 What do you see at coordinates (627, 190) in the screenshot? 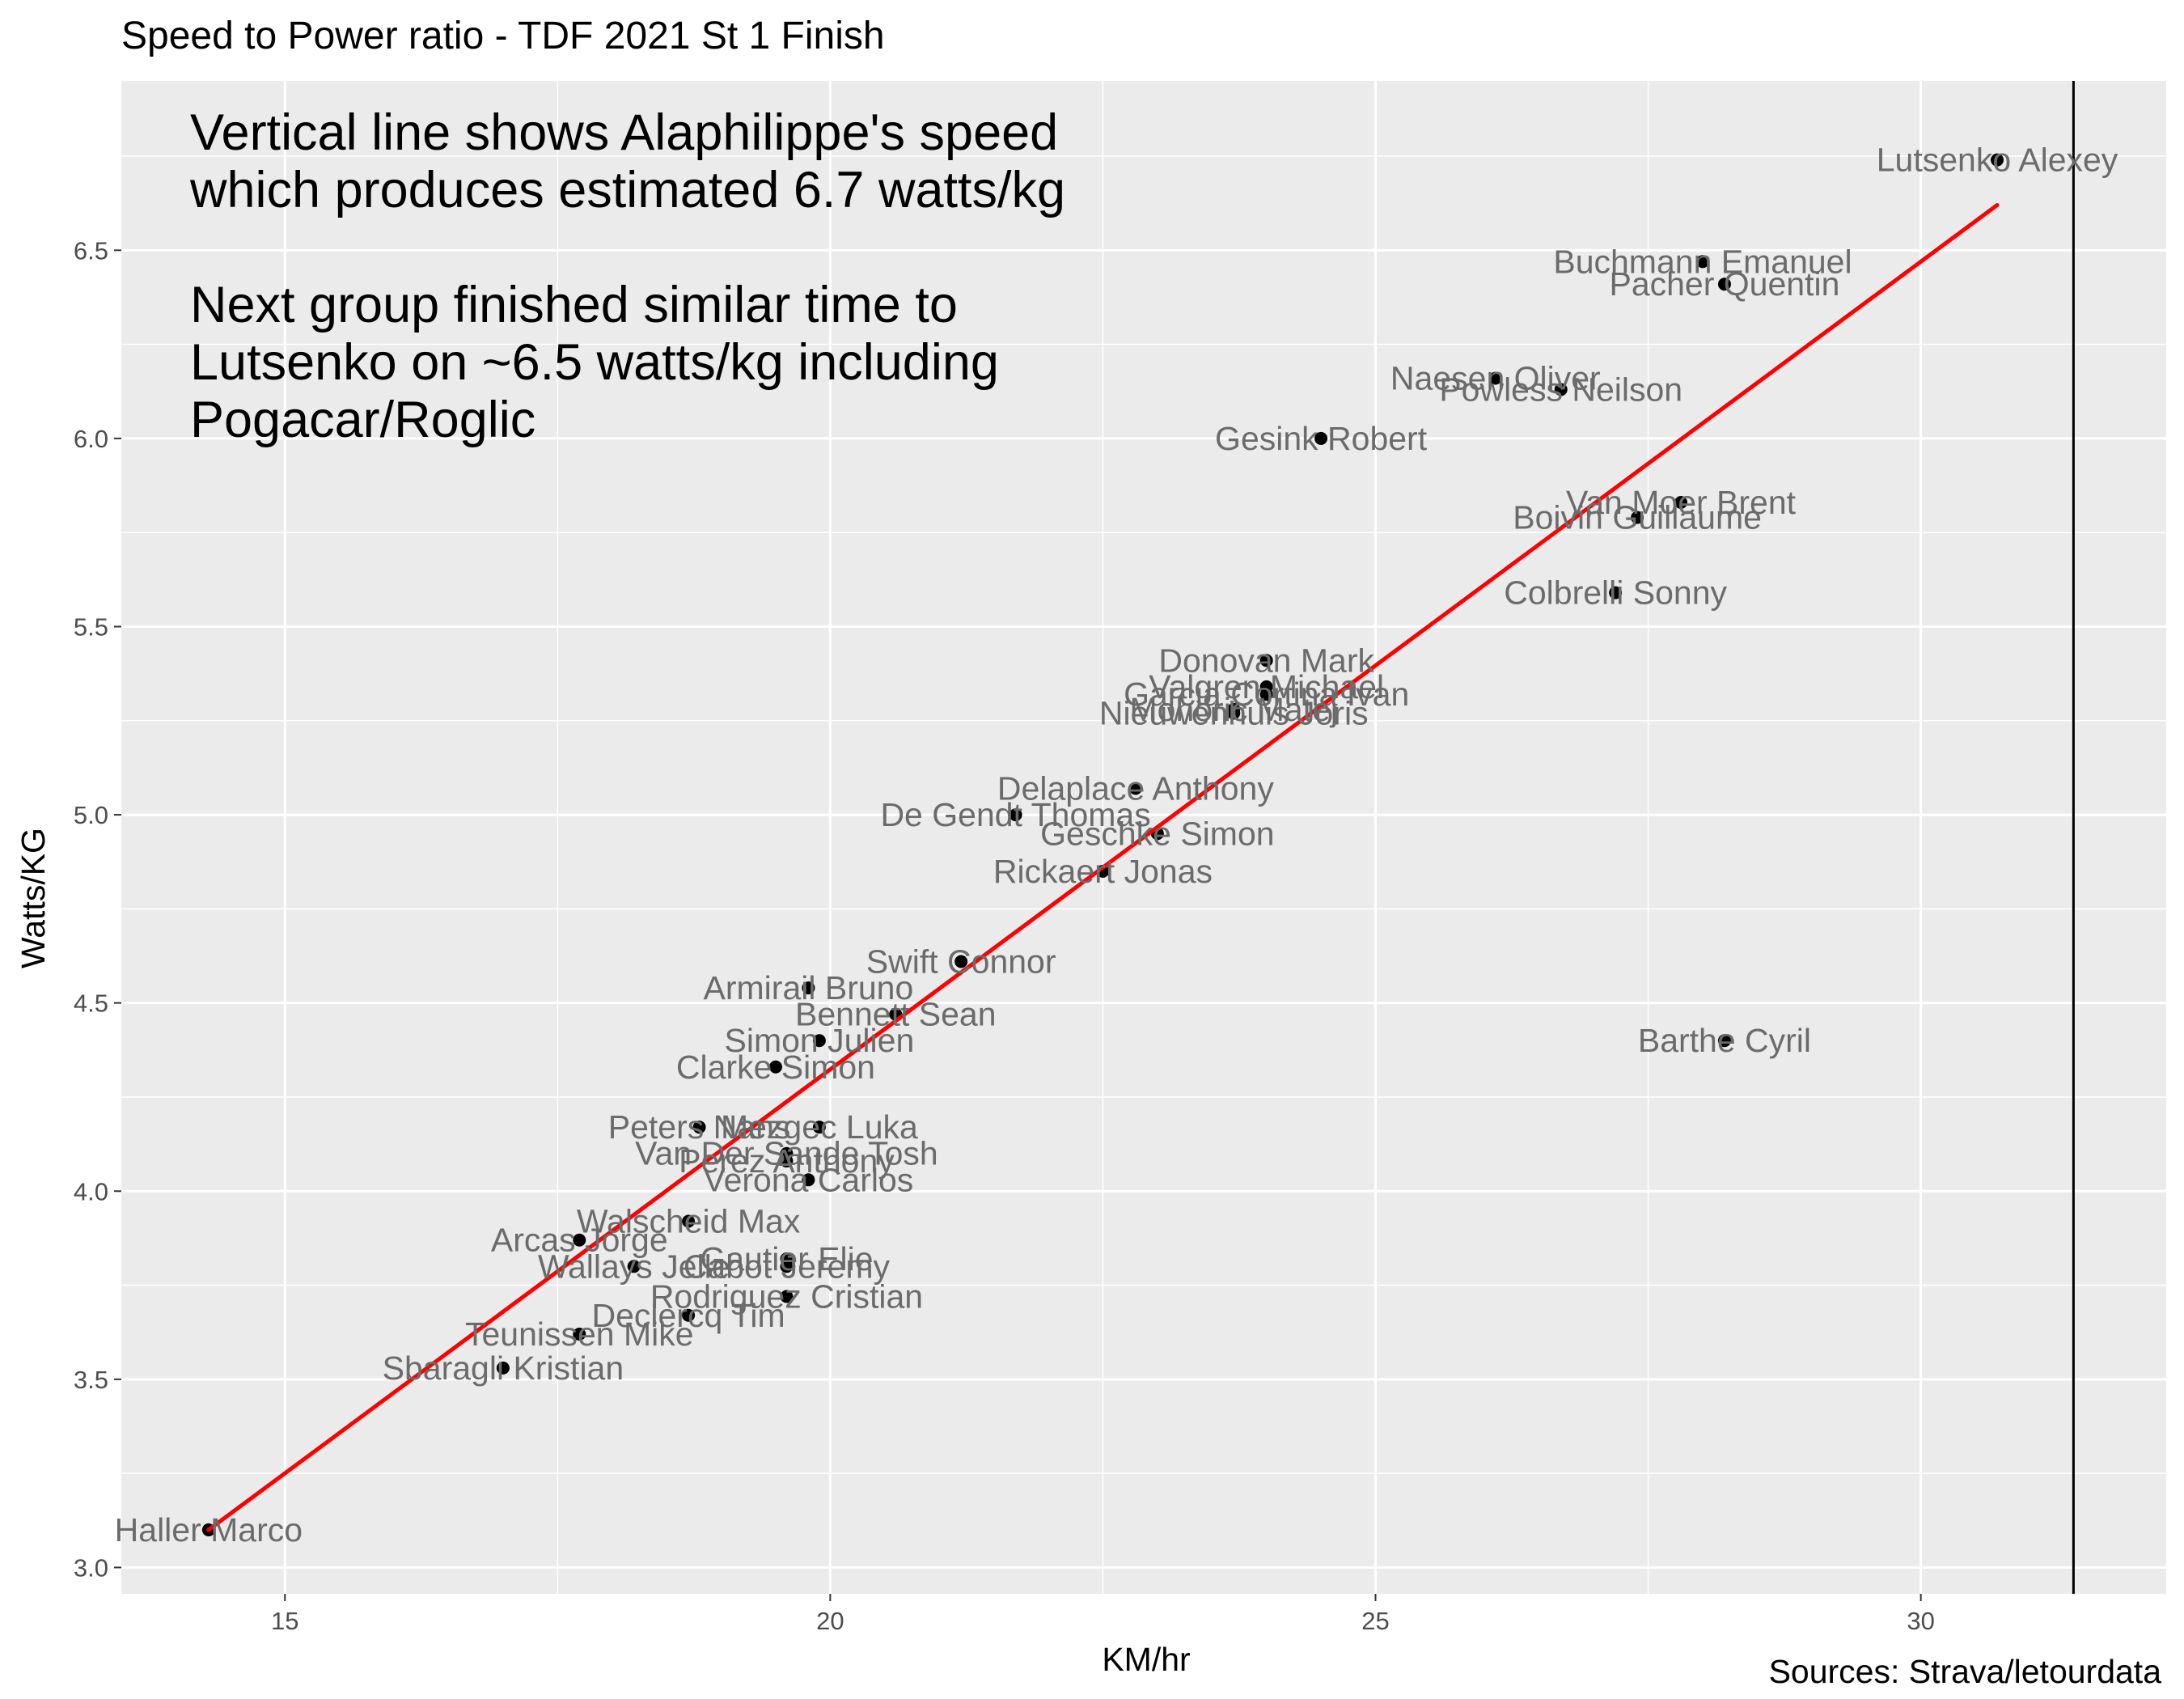
I see `annotation-line: which produces estimated 6.7 watts/kg` at bounding box center [627, 190].